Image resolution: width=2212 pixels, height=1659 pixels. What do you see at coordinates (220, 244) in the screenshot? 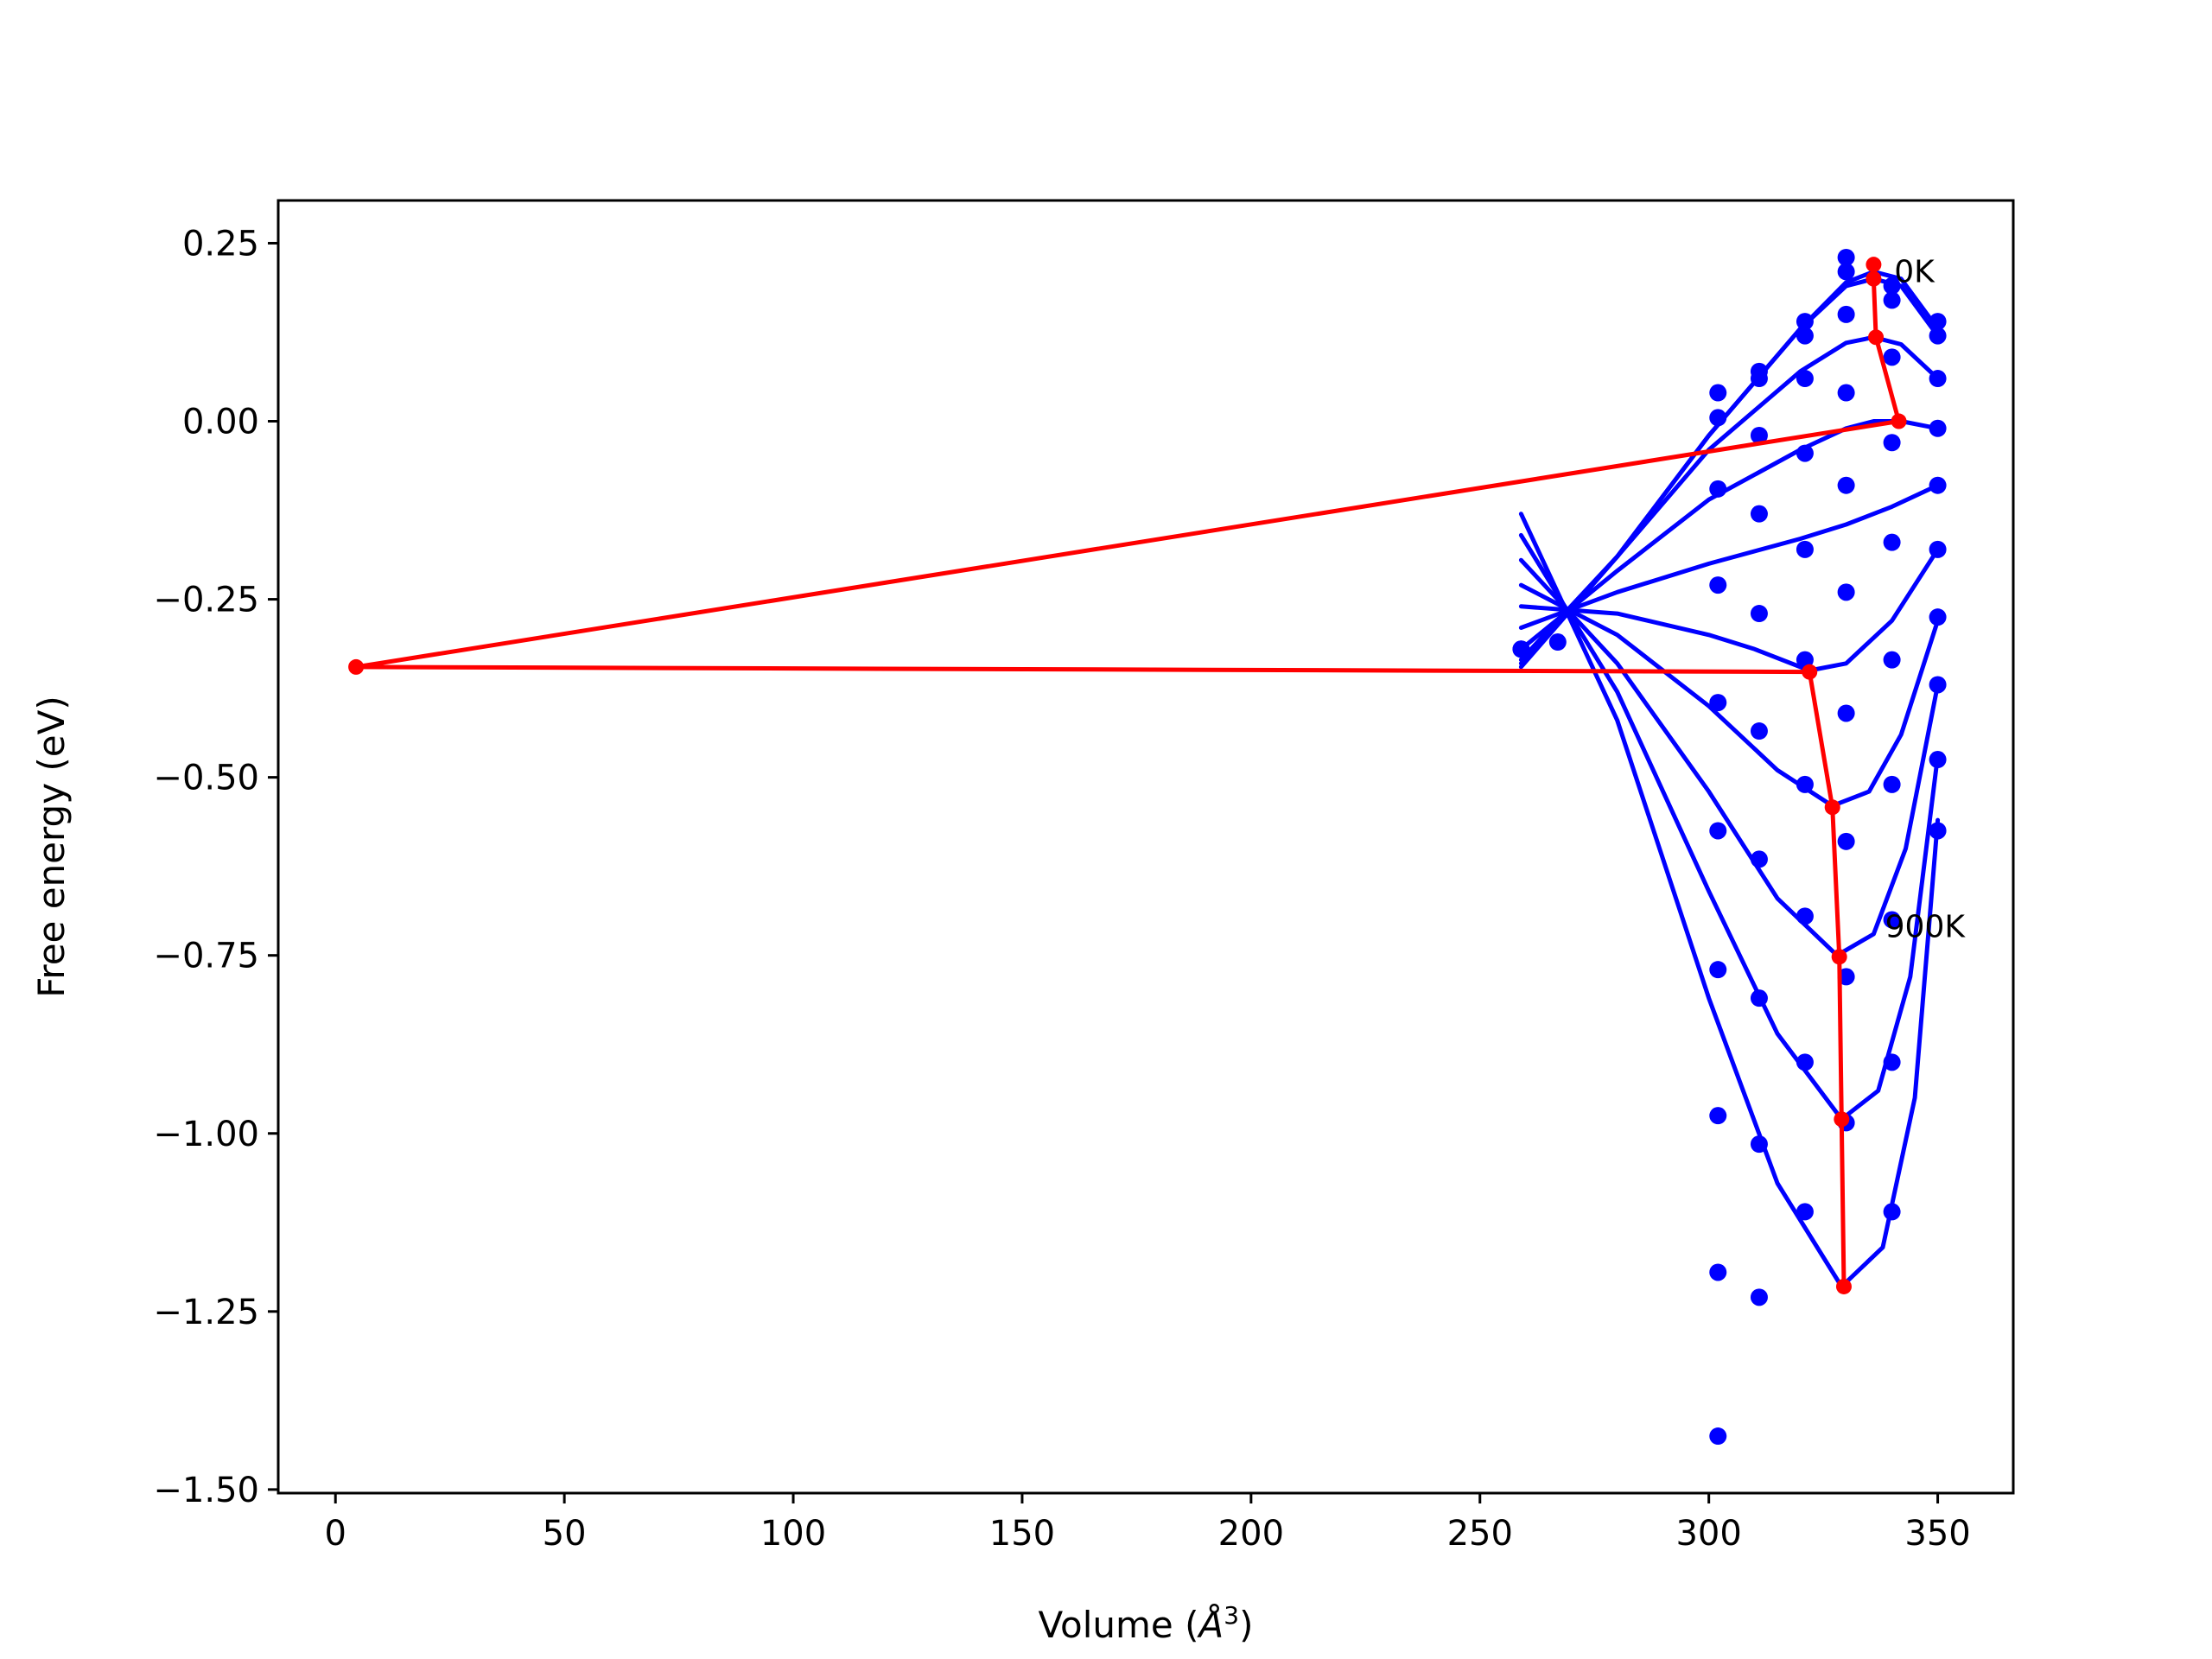
I see `y-tick-label: 0.25` at bounding box center [220, 244].